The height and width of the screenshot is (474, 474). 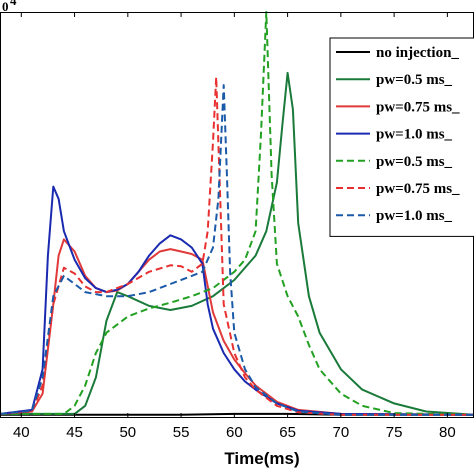 I want to click on x-tick-label: 45, so click(x=74, y=432).